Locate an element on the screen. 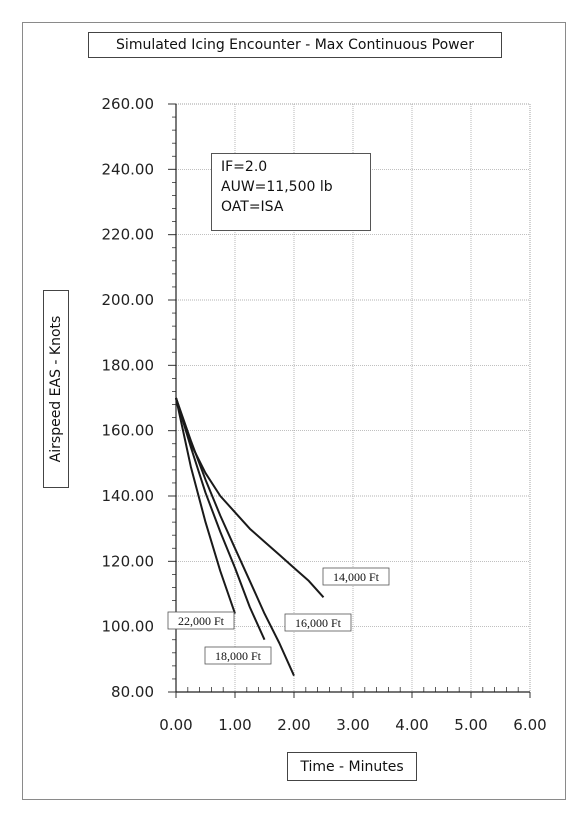 The image size is (587, 816). y-tick-label: 120.00 is located at coordinates (128, 561).